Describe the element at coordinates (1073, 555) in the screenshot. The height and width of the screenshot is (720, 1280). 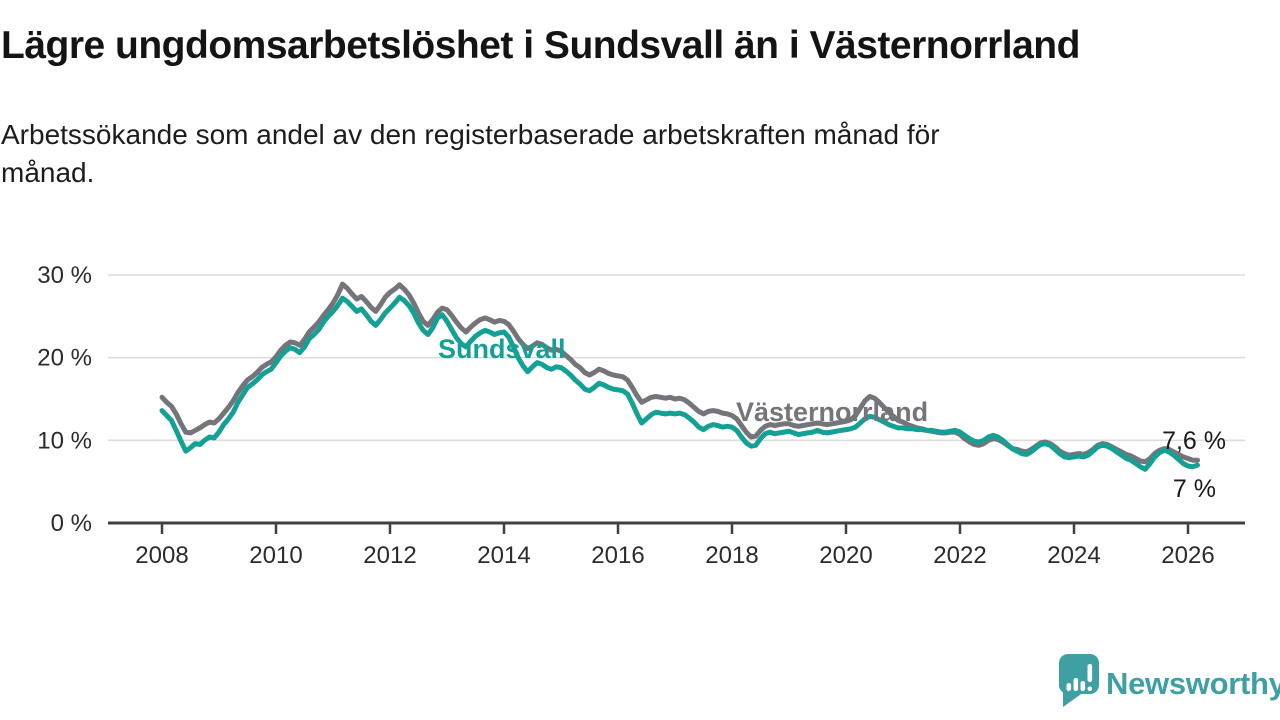
I see `x-tick-label: 2024` at that location.